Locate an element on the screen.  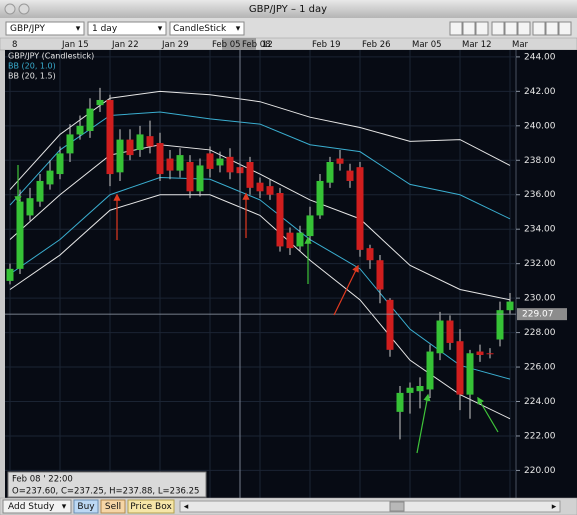
x-tick-label: Feb 26 is located at coordinates (376, 45).